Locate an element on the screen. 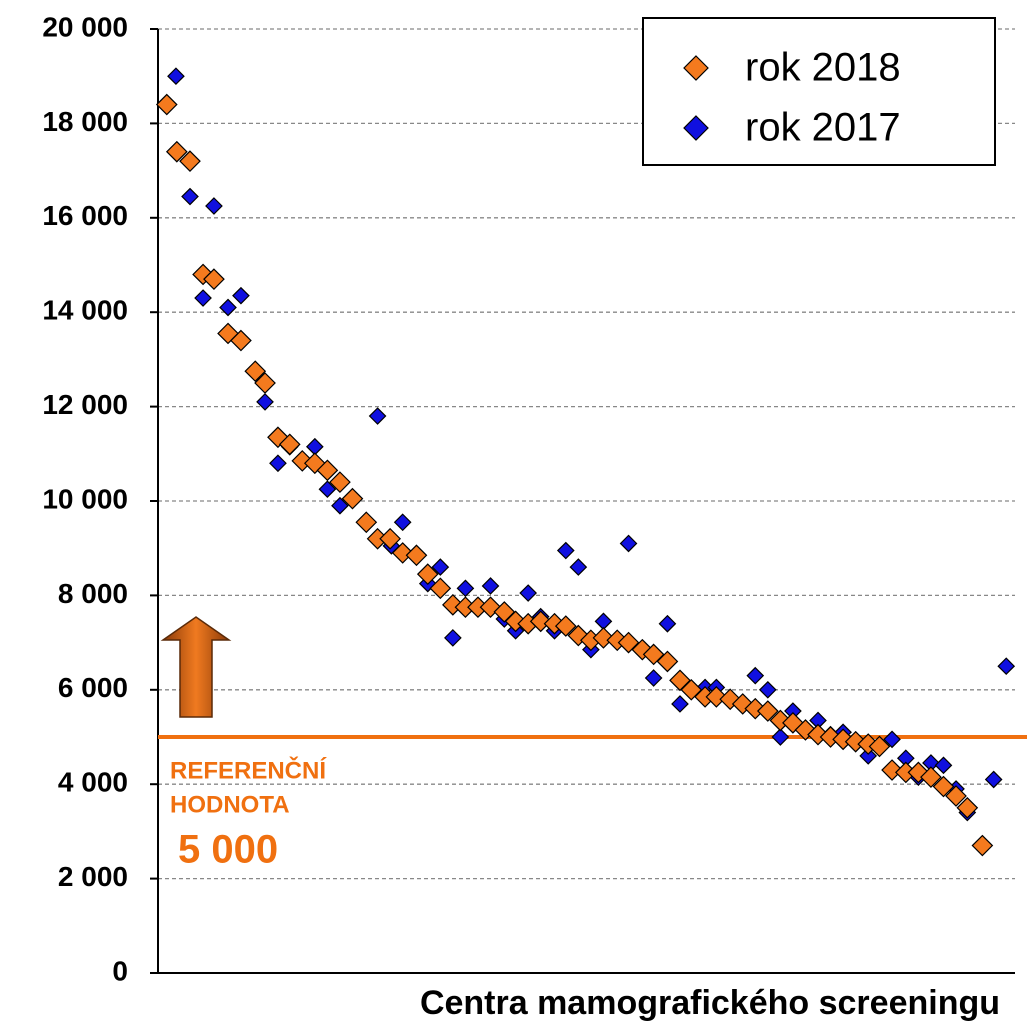  reference-value-label: 5 000 is located at coordinates (228, 850).